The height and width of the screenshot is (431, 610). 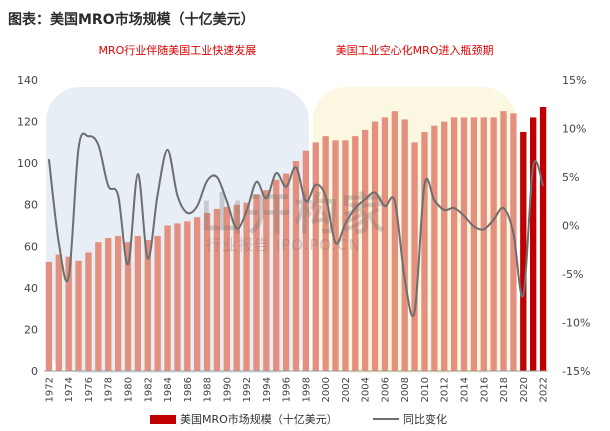 What do you see at coordinates (27, 122) in the screenshot?
I see `y-left-tick-120: 120` at bounding box center [27, 122].